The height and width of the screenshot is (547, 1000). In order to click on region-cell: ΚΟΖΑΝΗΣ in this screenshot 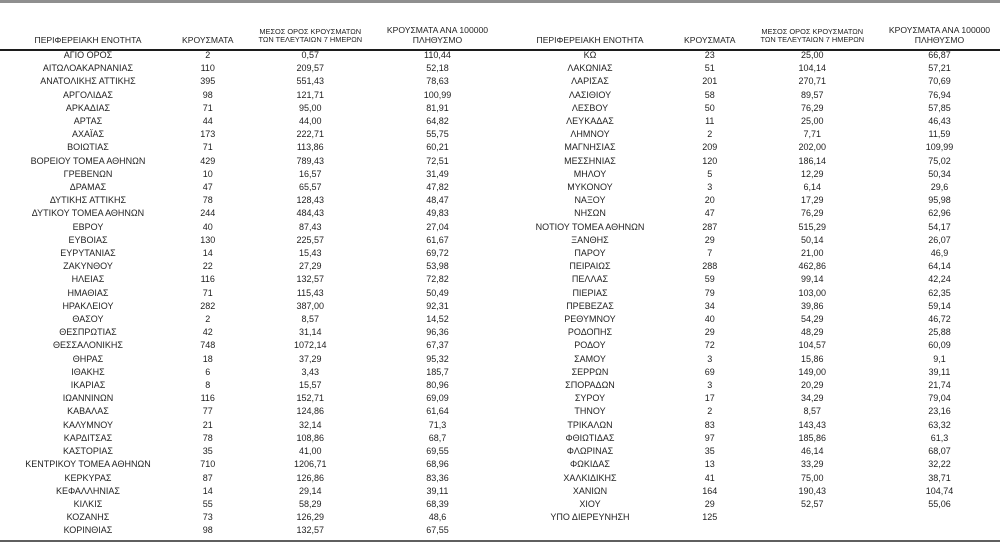, I will do `click(88, 517)`.